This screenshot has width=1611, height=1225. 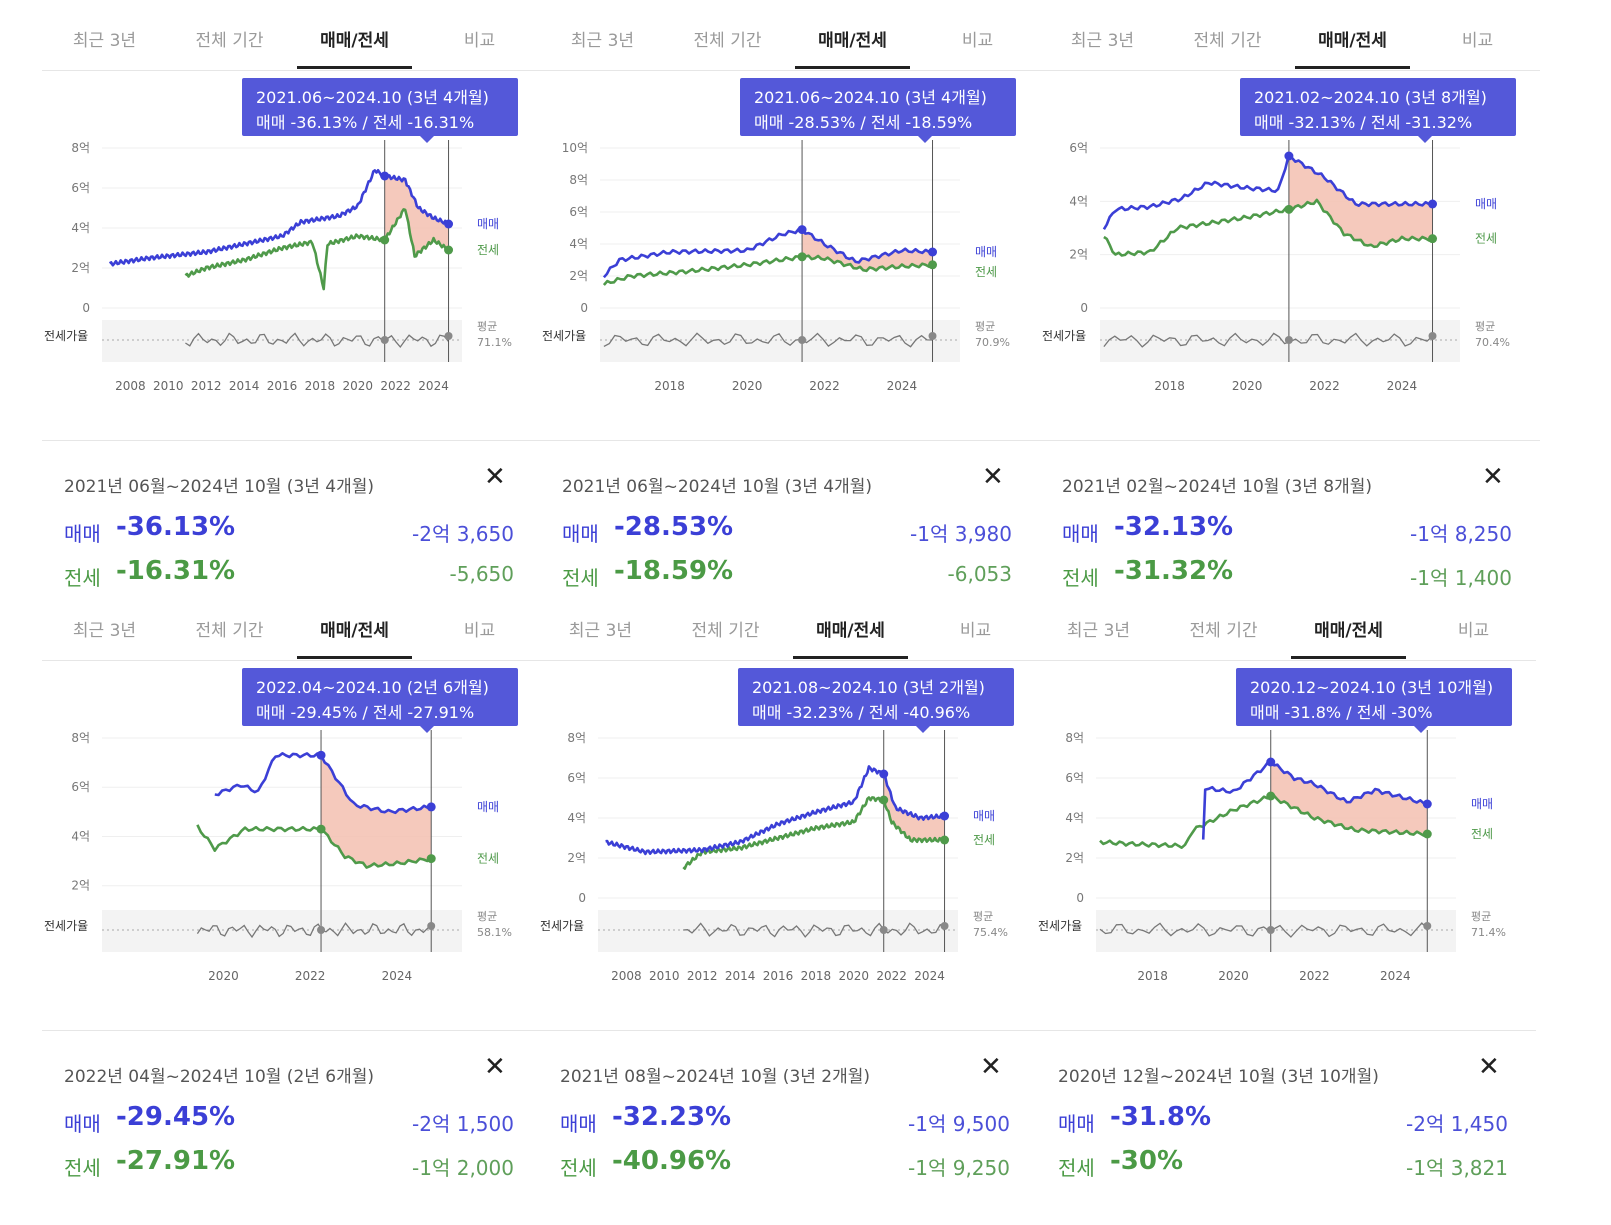 What do you see at coordinates (448, 336) in the screenshot?
I see `ratio-end-point` at bounding box center [448, 336].